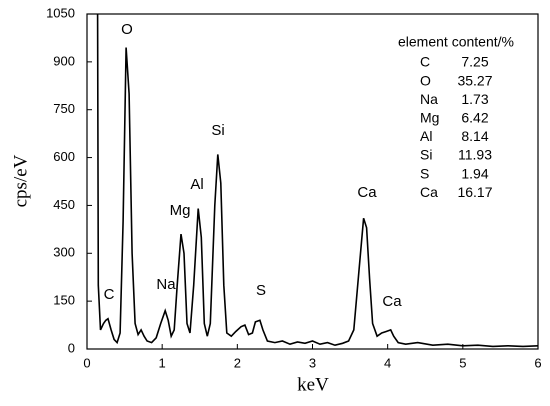 This screenshot has width=550, height=406. I want to click on y-tick-label: 1050, so click(60, 12).